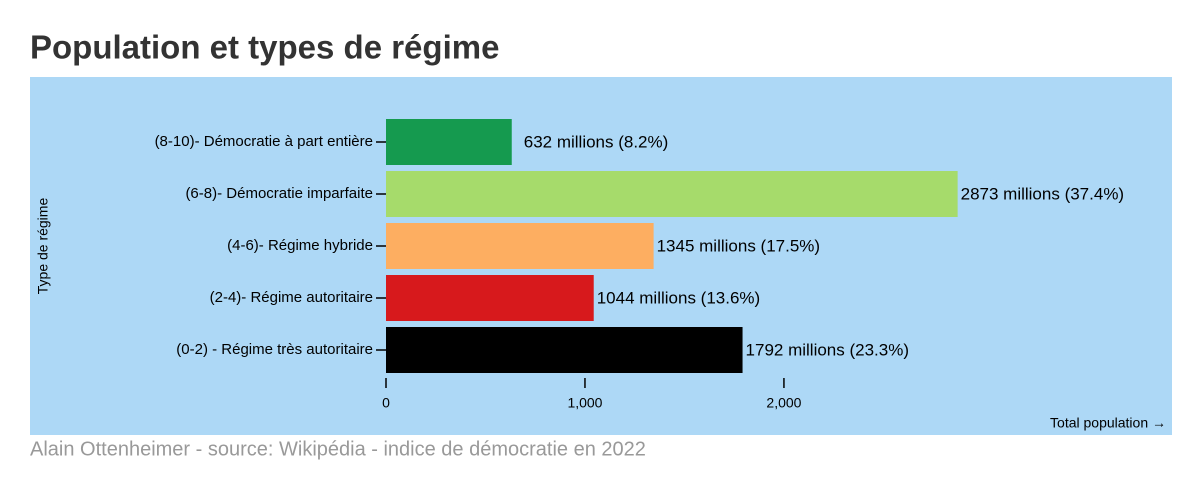  Describe the element at coordinates (678, 297) in the screenshot. I see `value-label: 1044 millions (13.6%)` at that location.